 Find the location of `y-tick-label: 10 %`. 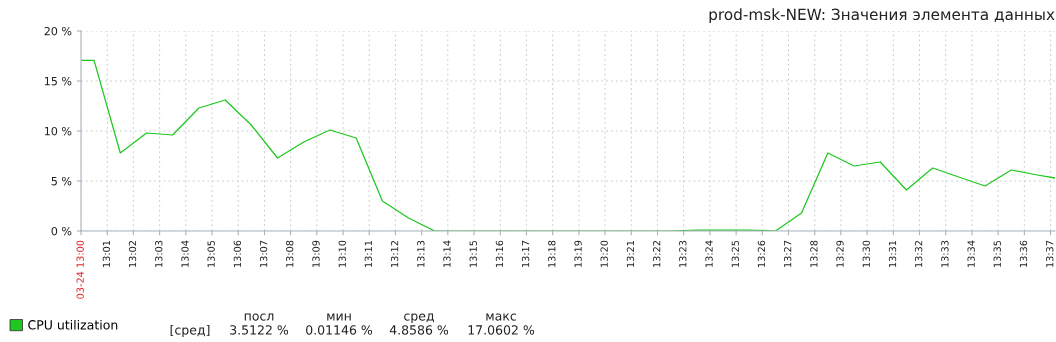

y-tick-label: 10 % is located at coordinates (58, 131).